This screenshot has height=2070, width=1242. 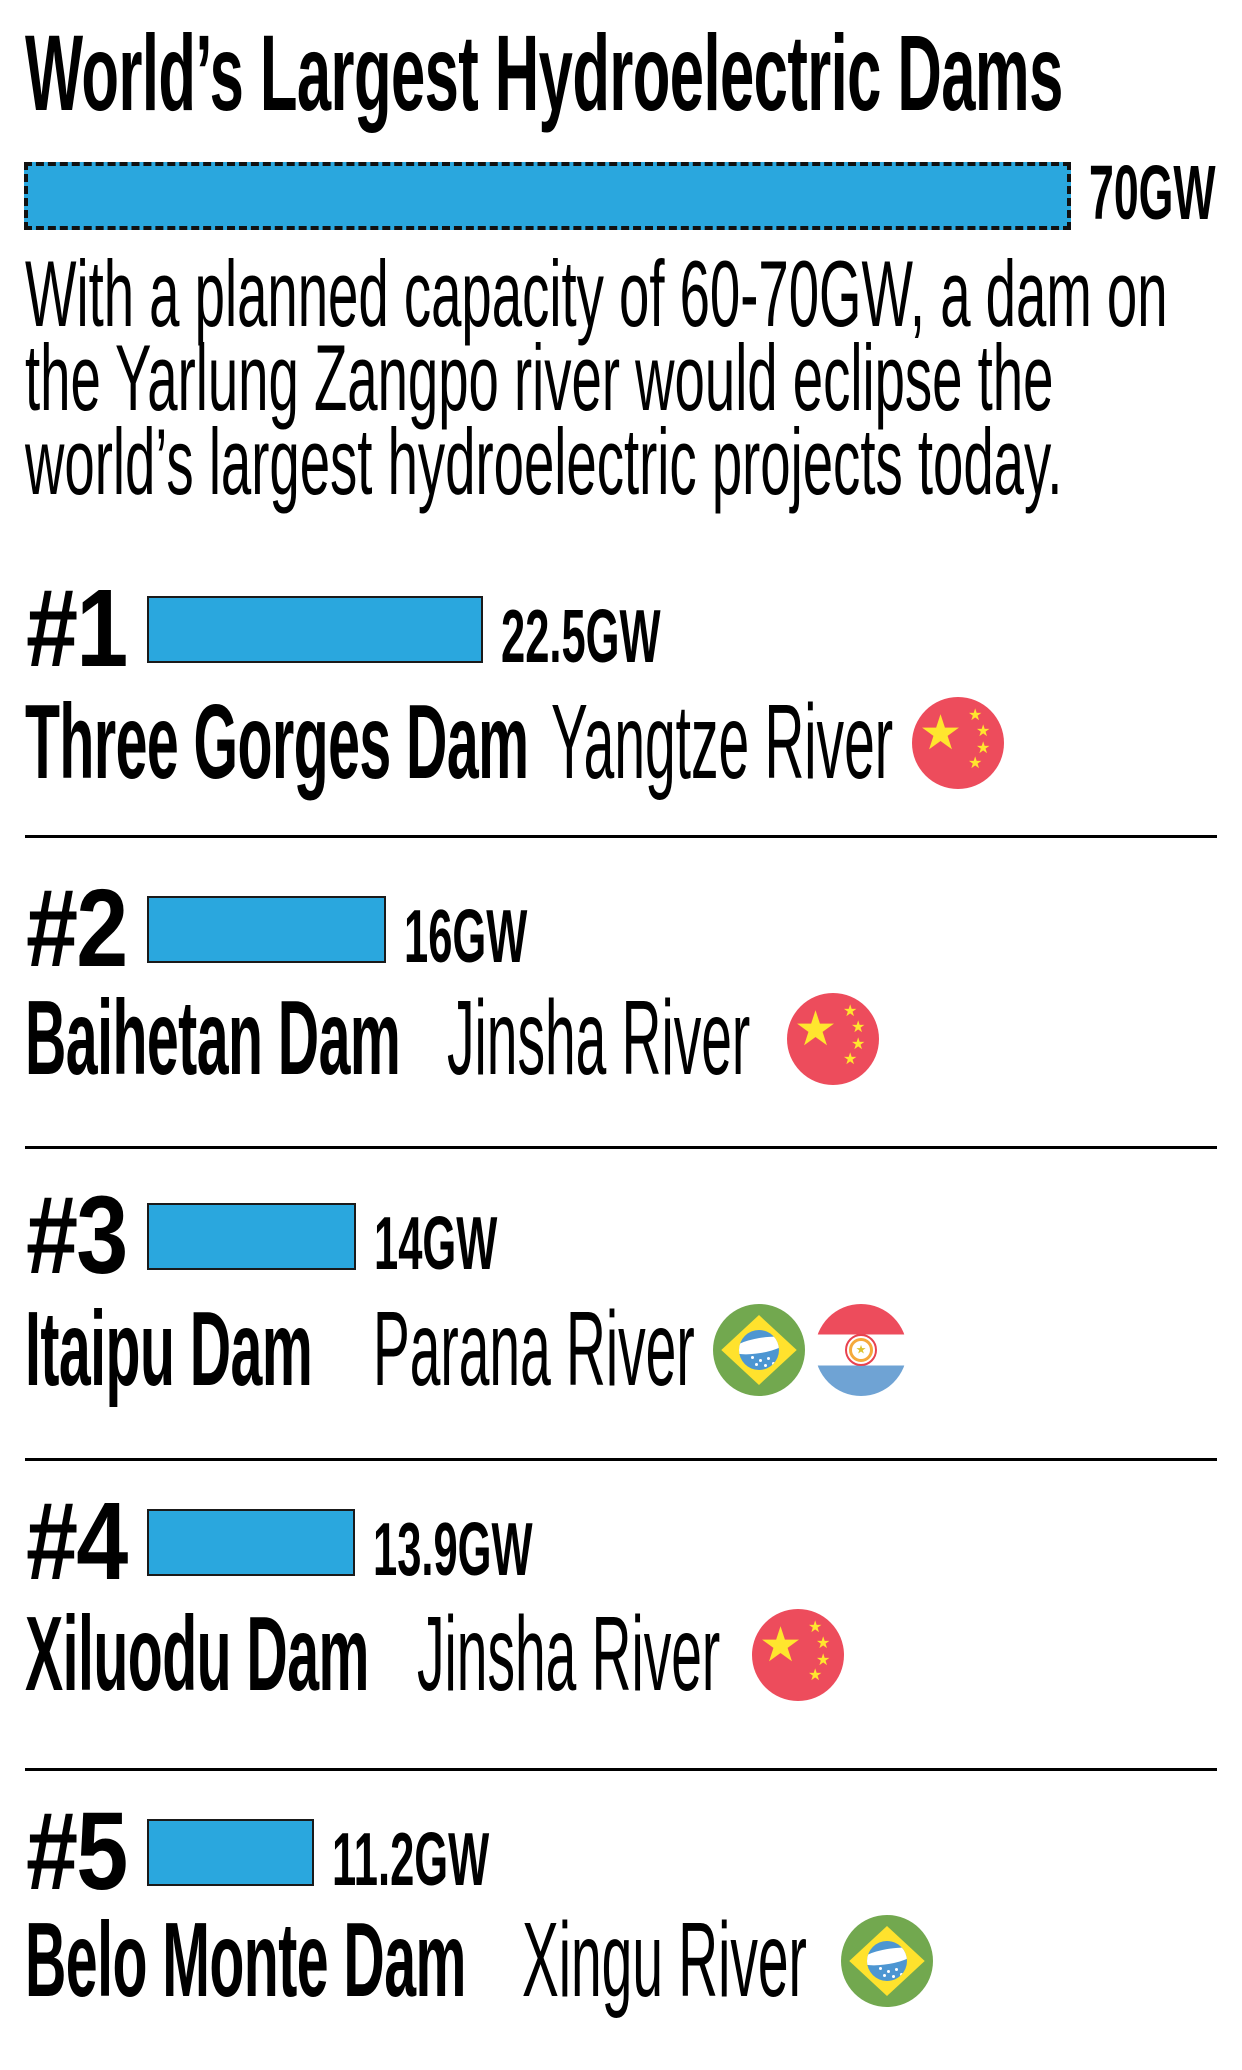 What do you see at coordinates (544, 72) in the screenshot?
I see `page-title: World’s Largest Hydroelectric Dams` at bounding box center [544, 72].